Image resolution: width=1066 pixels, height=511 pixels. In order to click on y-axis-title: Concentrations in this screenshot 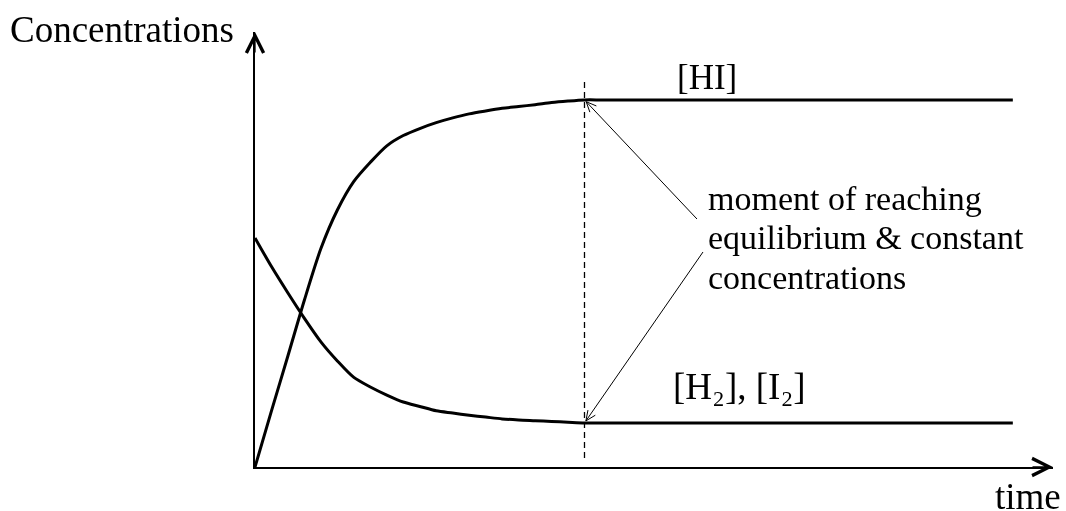, I will do `click(122, 29)`.